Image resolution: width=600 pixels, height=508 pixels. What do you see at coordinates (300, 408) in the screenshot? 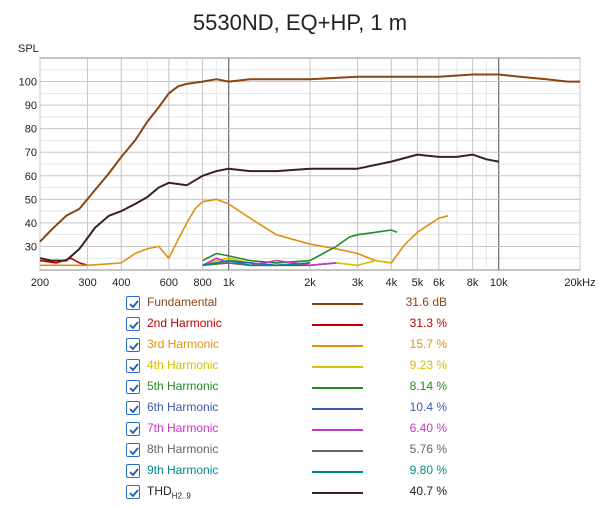
I see `legend-item: 6th Harmonic 10.4 %` at bounding box center [300, 408].